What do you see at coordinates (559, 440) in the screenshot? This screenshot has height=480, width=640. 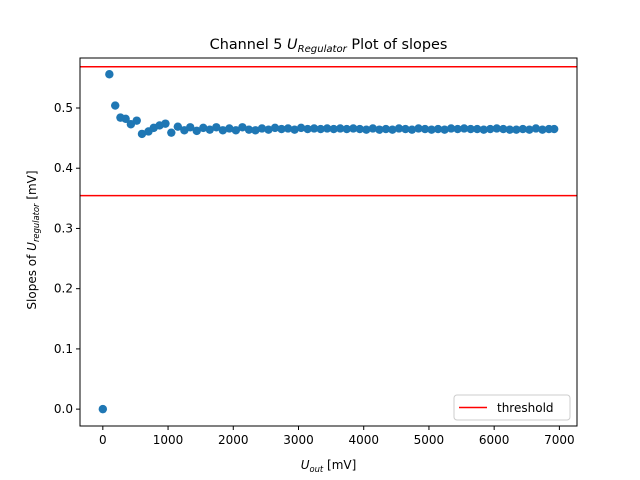 I see `x-tick-label: 7000` at bounding box center [559, 440].